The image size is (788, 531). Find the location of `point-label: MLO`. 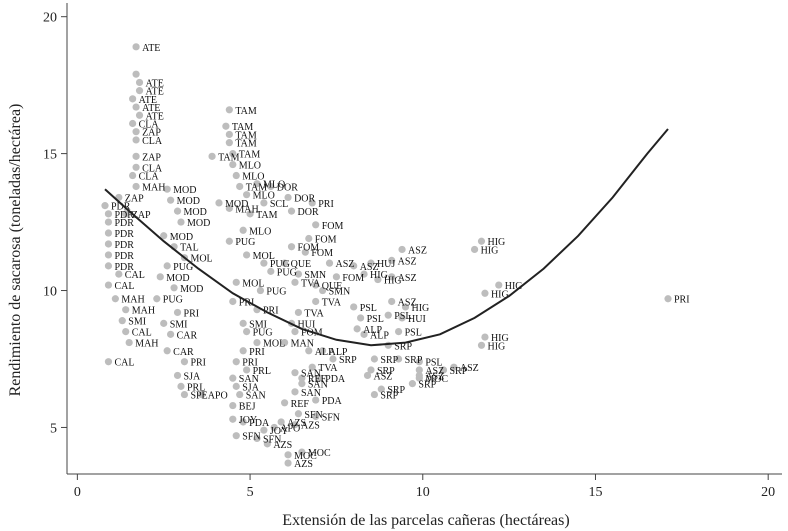

point-label: MLO is located at coordinates (274, 185).